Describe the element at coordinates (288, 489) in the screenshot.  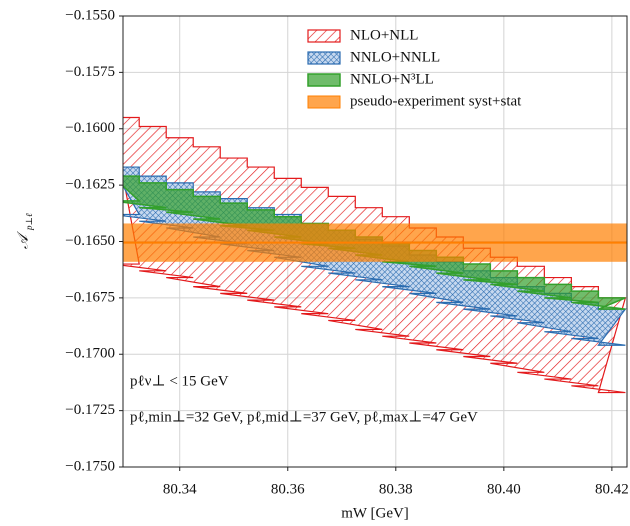
I see `x-tick-label: 80.36` at that location.